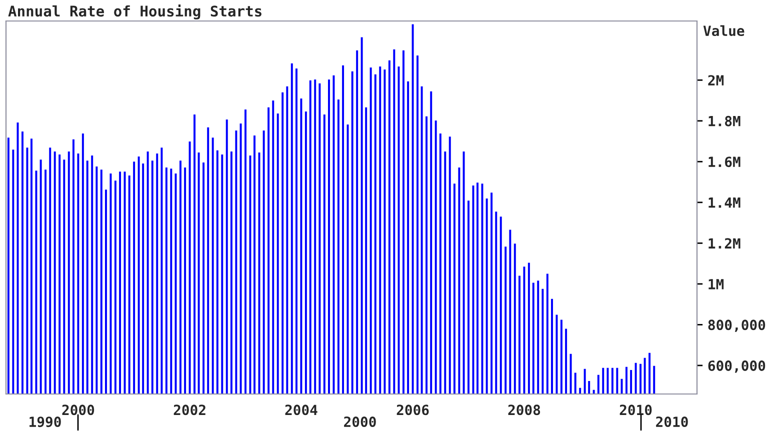  I want to click on x-tick-label: 2010, so click(636, 410).